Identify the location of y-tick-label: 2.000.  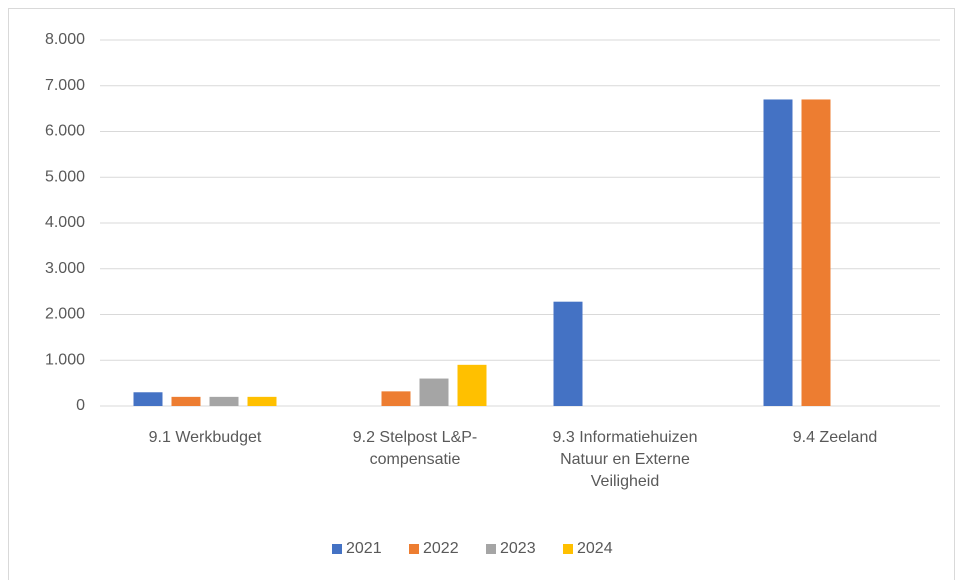
(65, 314).